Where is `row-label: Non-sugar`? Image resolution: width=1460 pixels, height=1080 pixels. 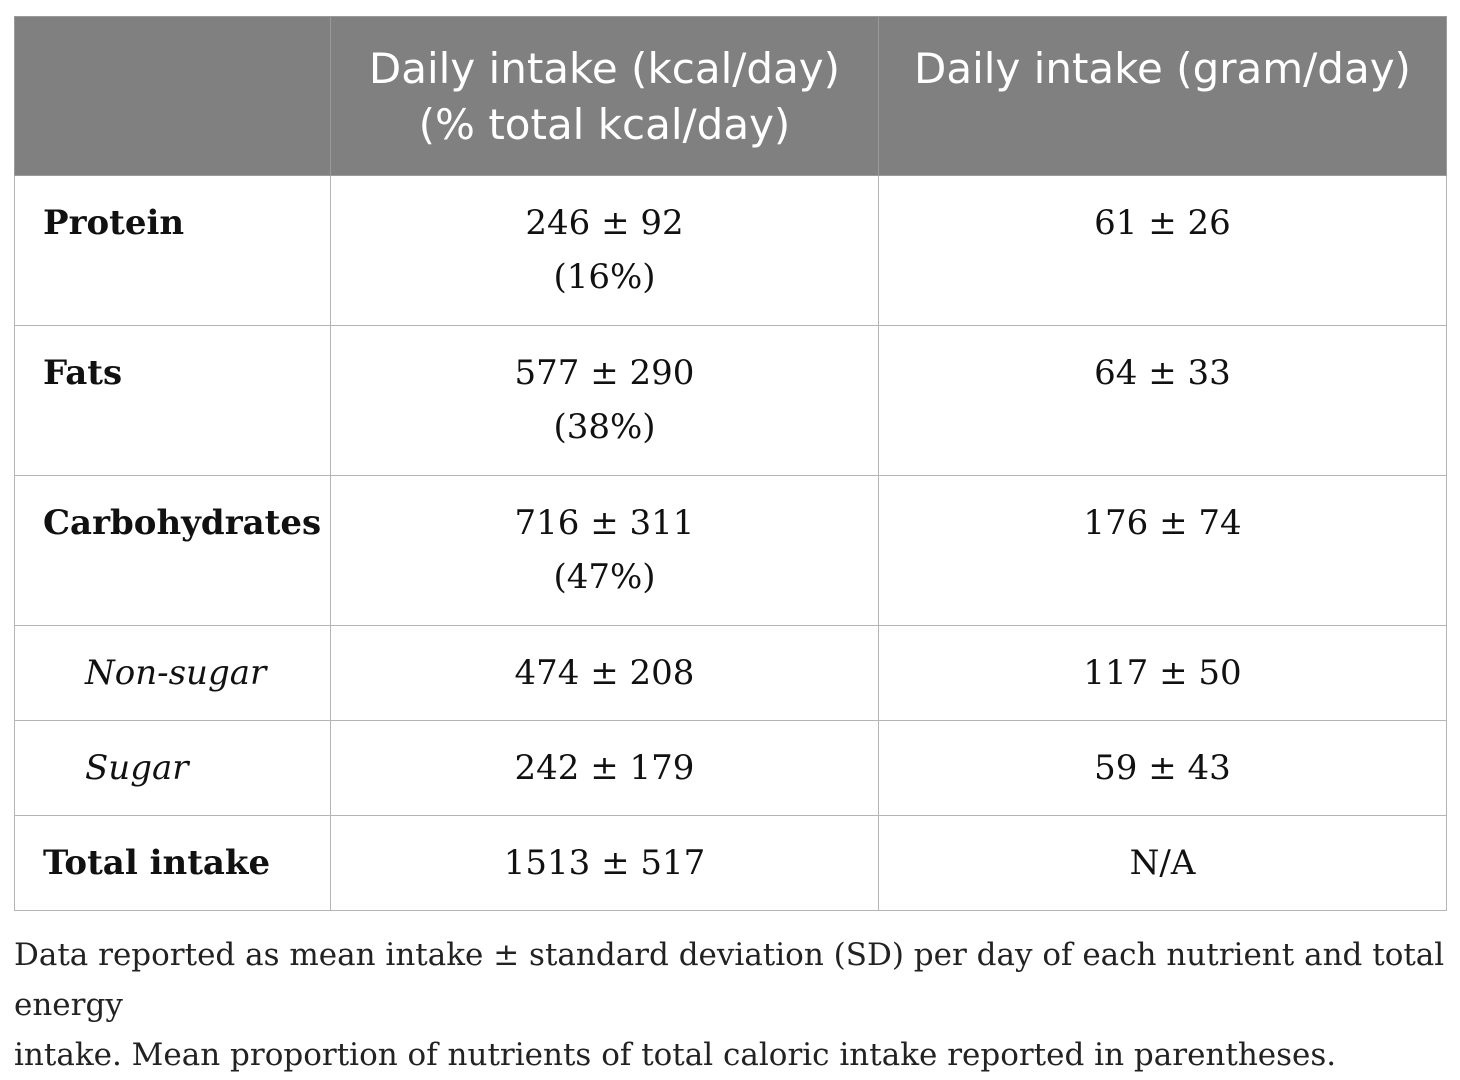
row-label: Non-sugar is located at coordinates (176, 673).